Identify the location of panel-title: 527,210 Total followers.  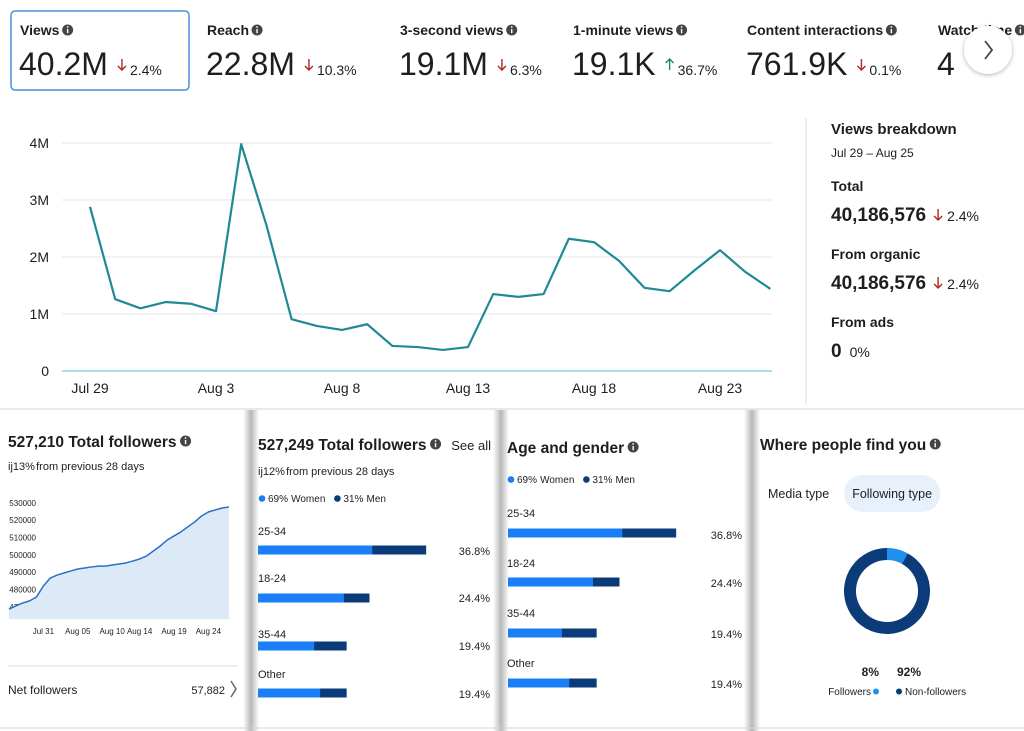
(92, 442).